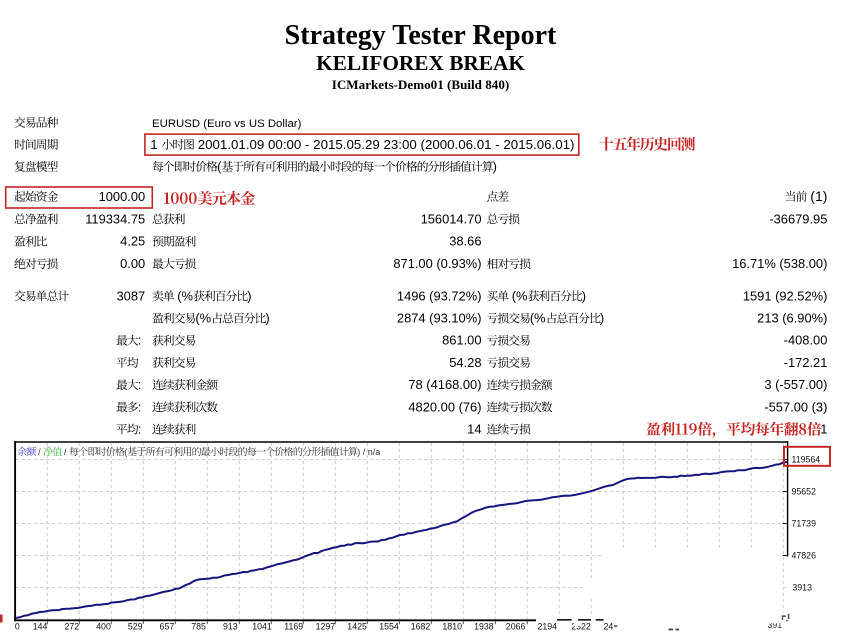 The image size is (842, 636). Describe the element at coordinates (17, 627) in the screenshot. I see `svg-text: 0` at that location.